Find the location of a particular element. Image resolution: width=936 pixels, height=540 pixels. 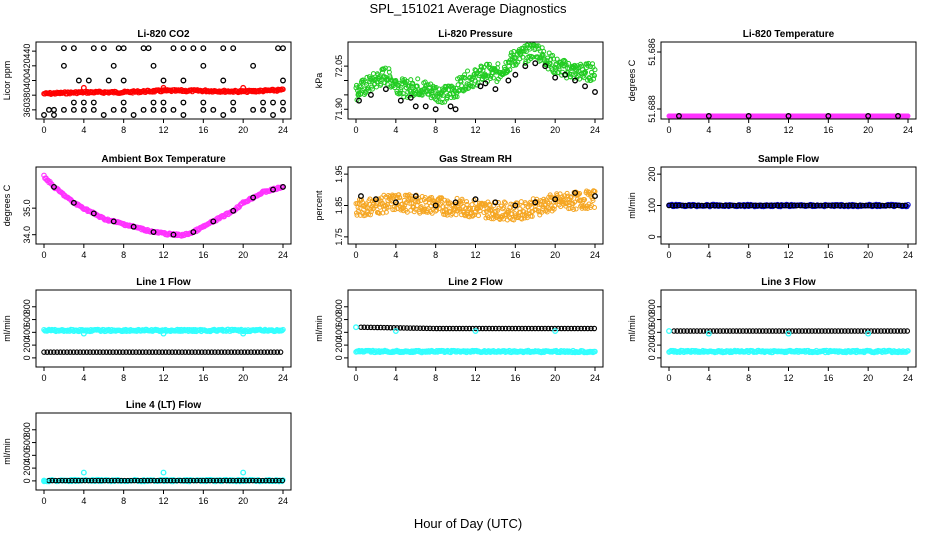

y-tick-label: 400 is located at coordinates (652, 332).